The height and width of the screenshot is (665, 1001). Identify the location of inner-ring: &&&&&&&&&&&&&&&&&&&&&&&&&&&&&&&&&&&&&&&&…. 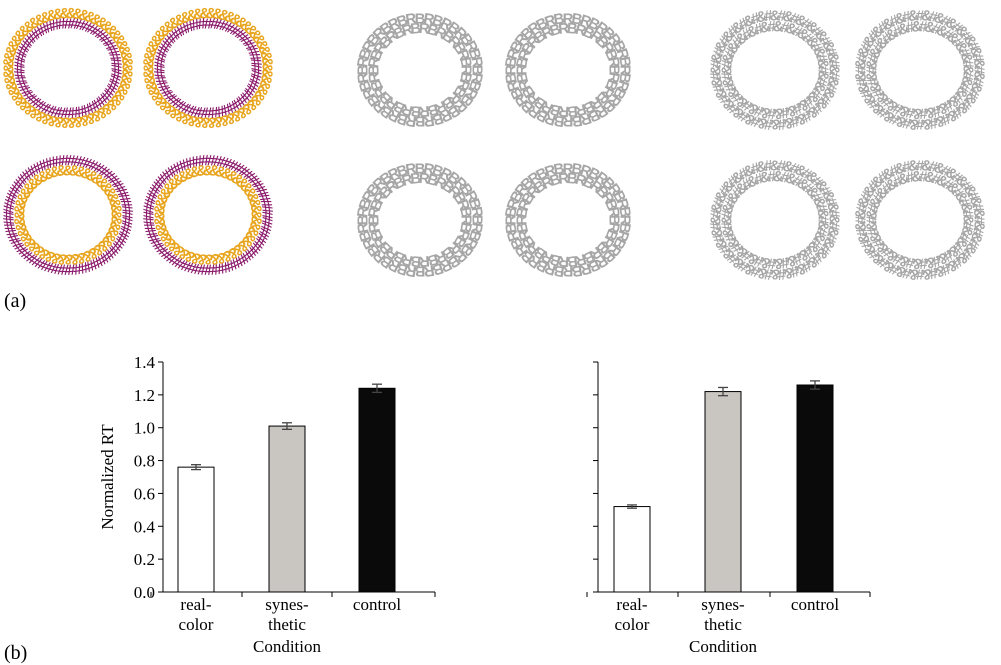
(68, 215).